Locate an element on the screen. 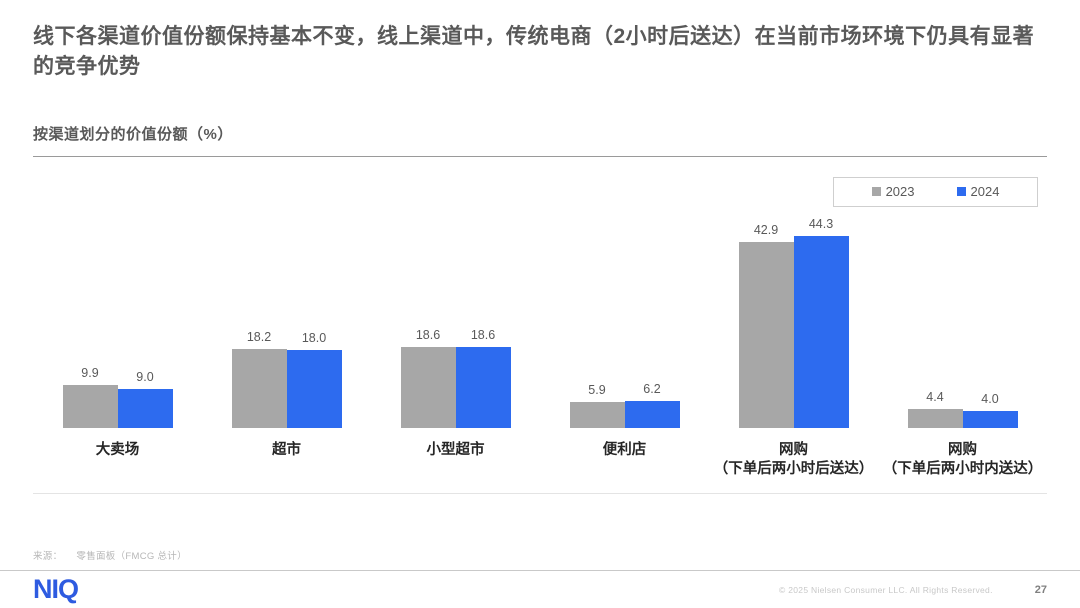 The width and height of the screenshot is (1080, 608). legend-label-2023: 2023 is located at coordinates (900, 192).